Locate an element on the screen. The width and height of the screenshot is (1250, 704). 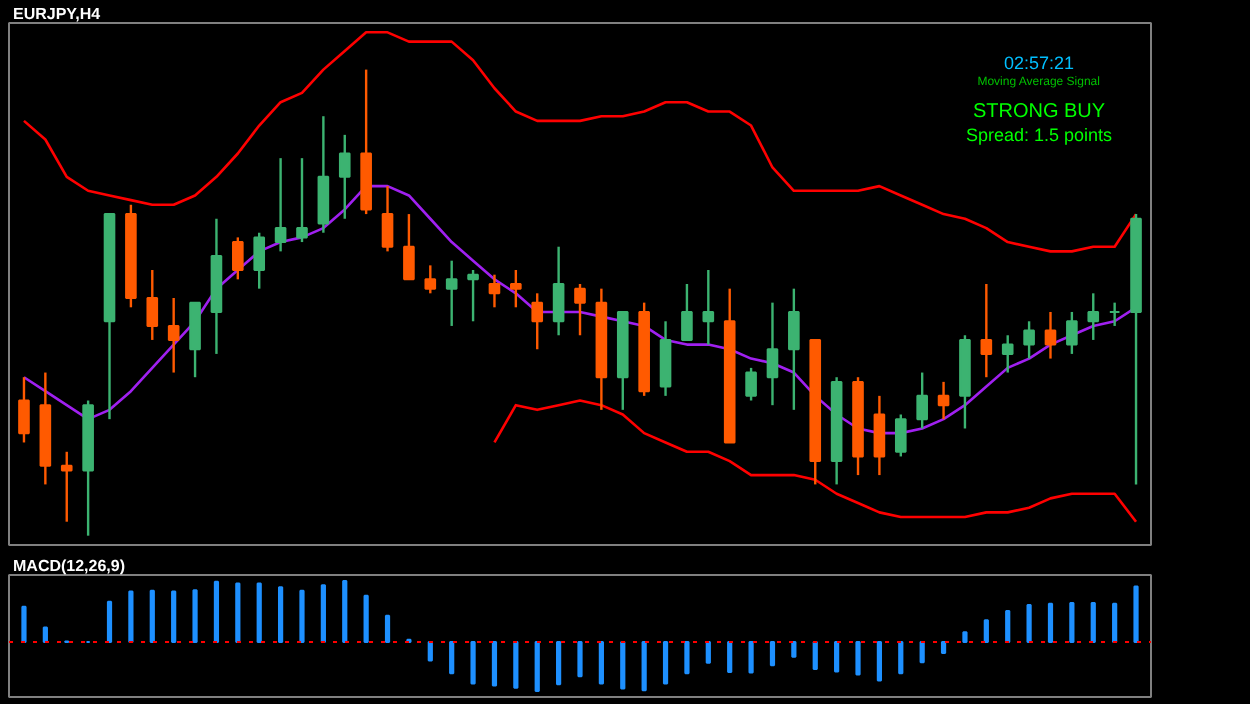
annotation: STRONG BUY is located at coordinates (1039, 112).